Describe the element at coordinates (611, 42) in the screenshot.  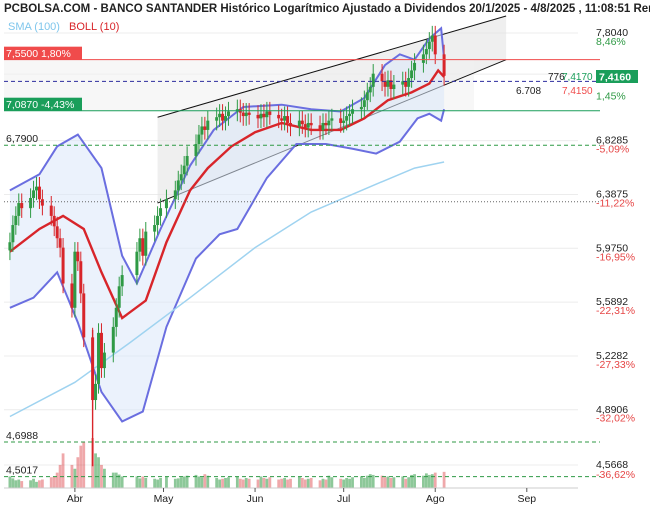
I see `pct-tick-label: 8,46%` at that location.